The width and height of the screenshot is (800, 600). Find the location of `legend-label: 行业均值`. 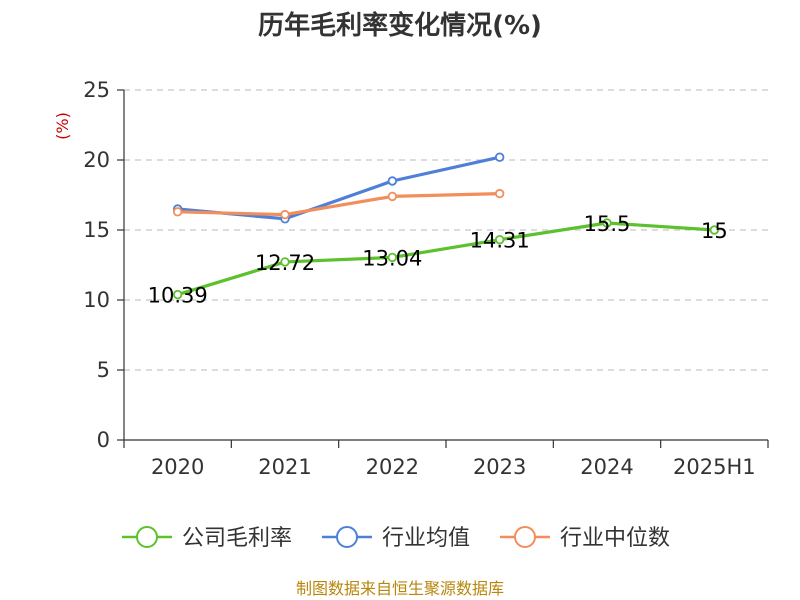

legend-label: 行业均值 is located at coordinates (426, 538).